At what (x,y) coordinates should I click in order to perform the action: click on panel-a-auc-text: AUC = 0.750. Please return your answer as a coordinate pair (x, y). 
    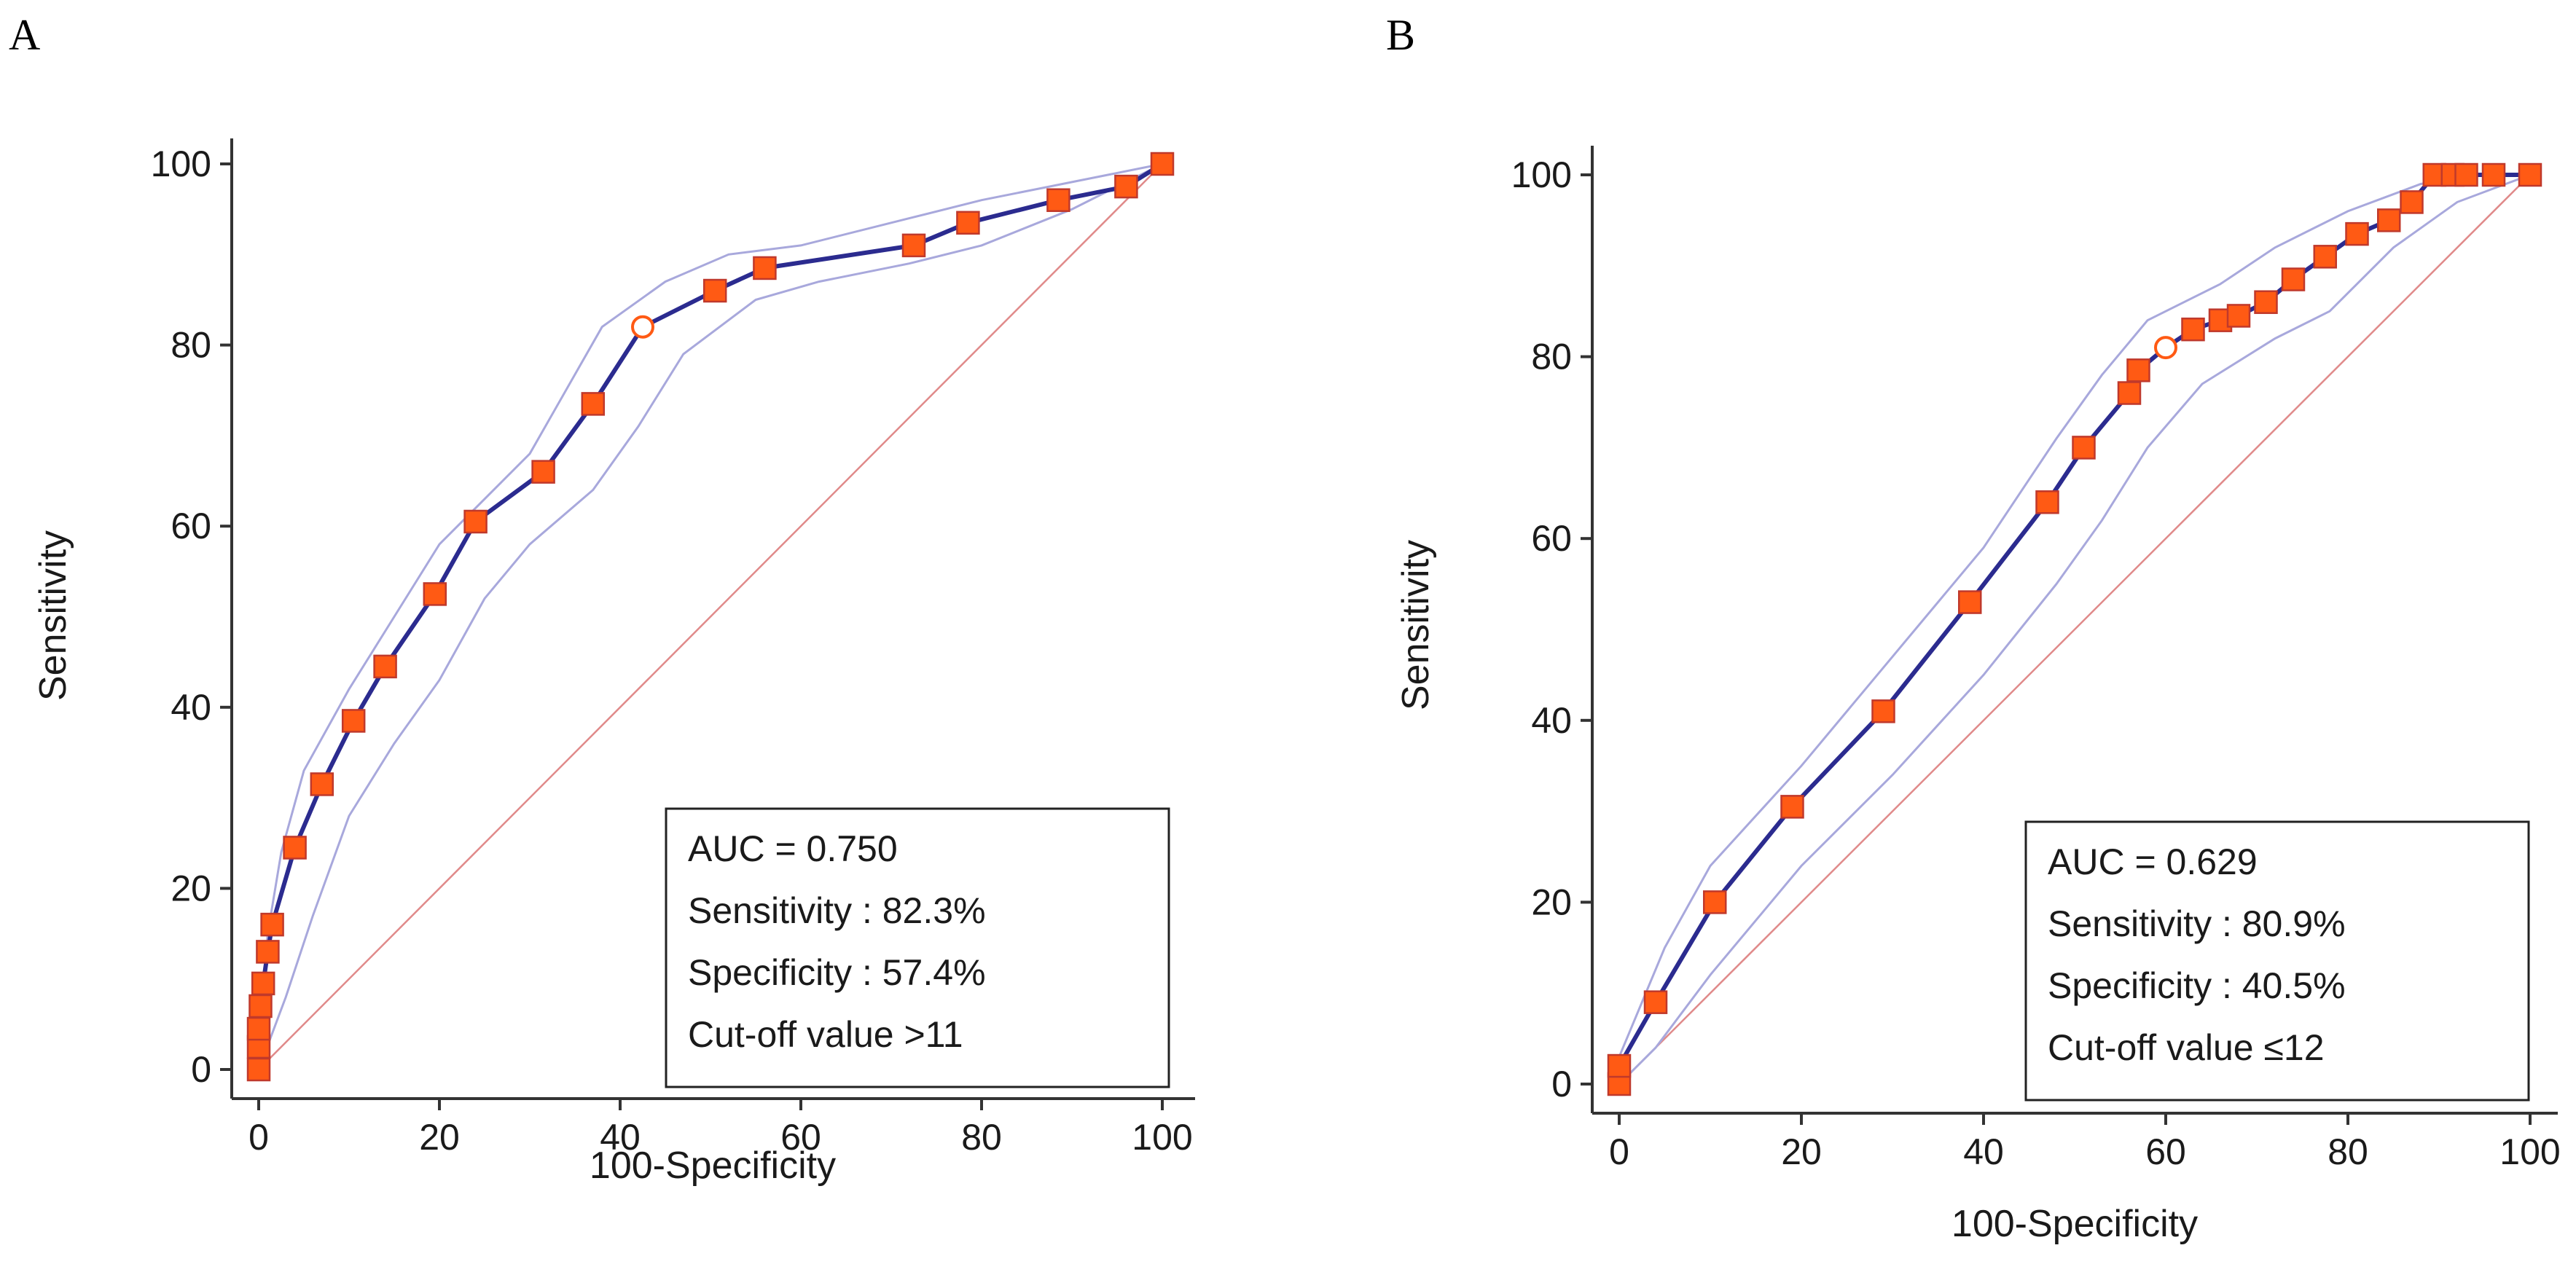
    Looking at the image, I should click on (793, 849).